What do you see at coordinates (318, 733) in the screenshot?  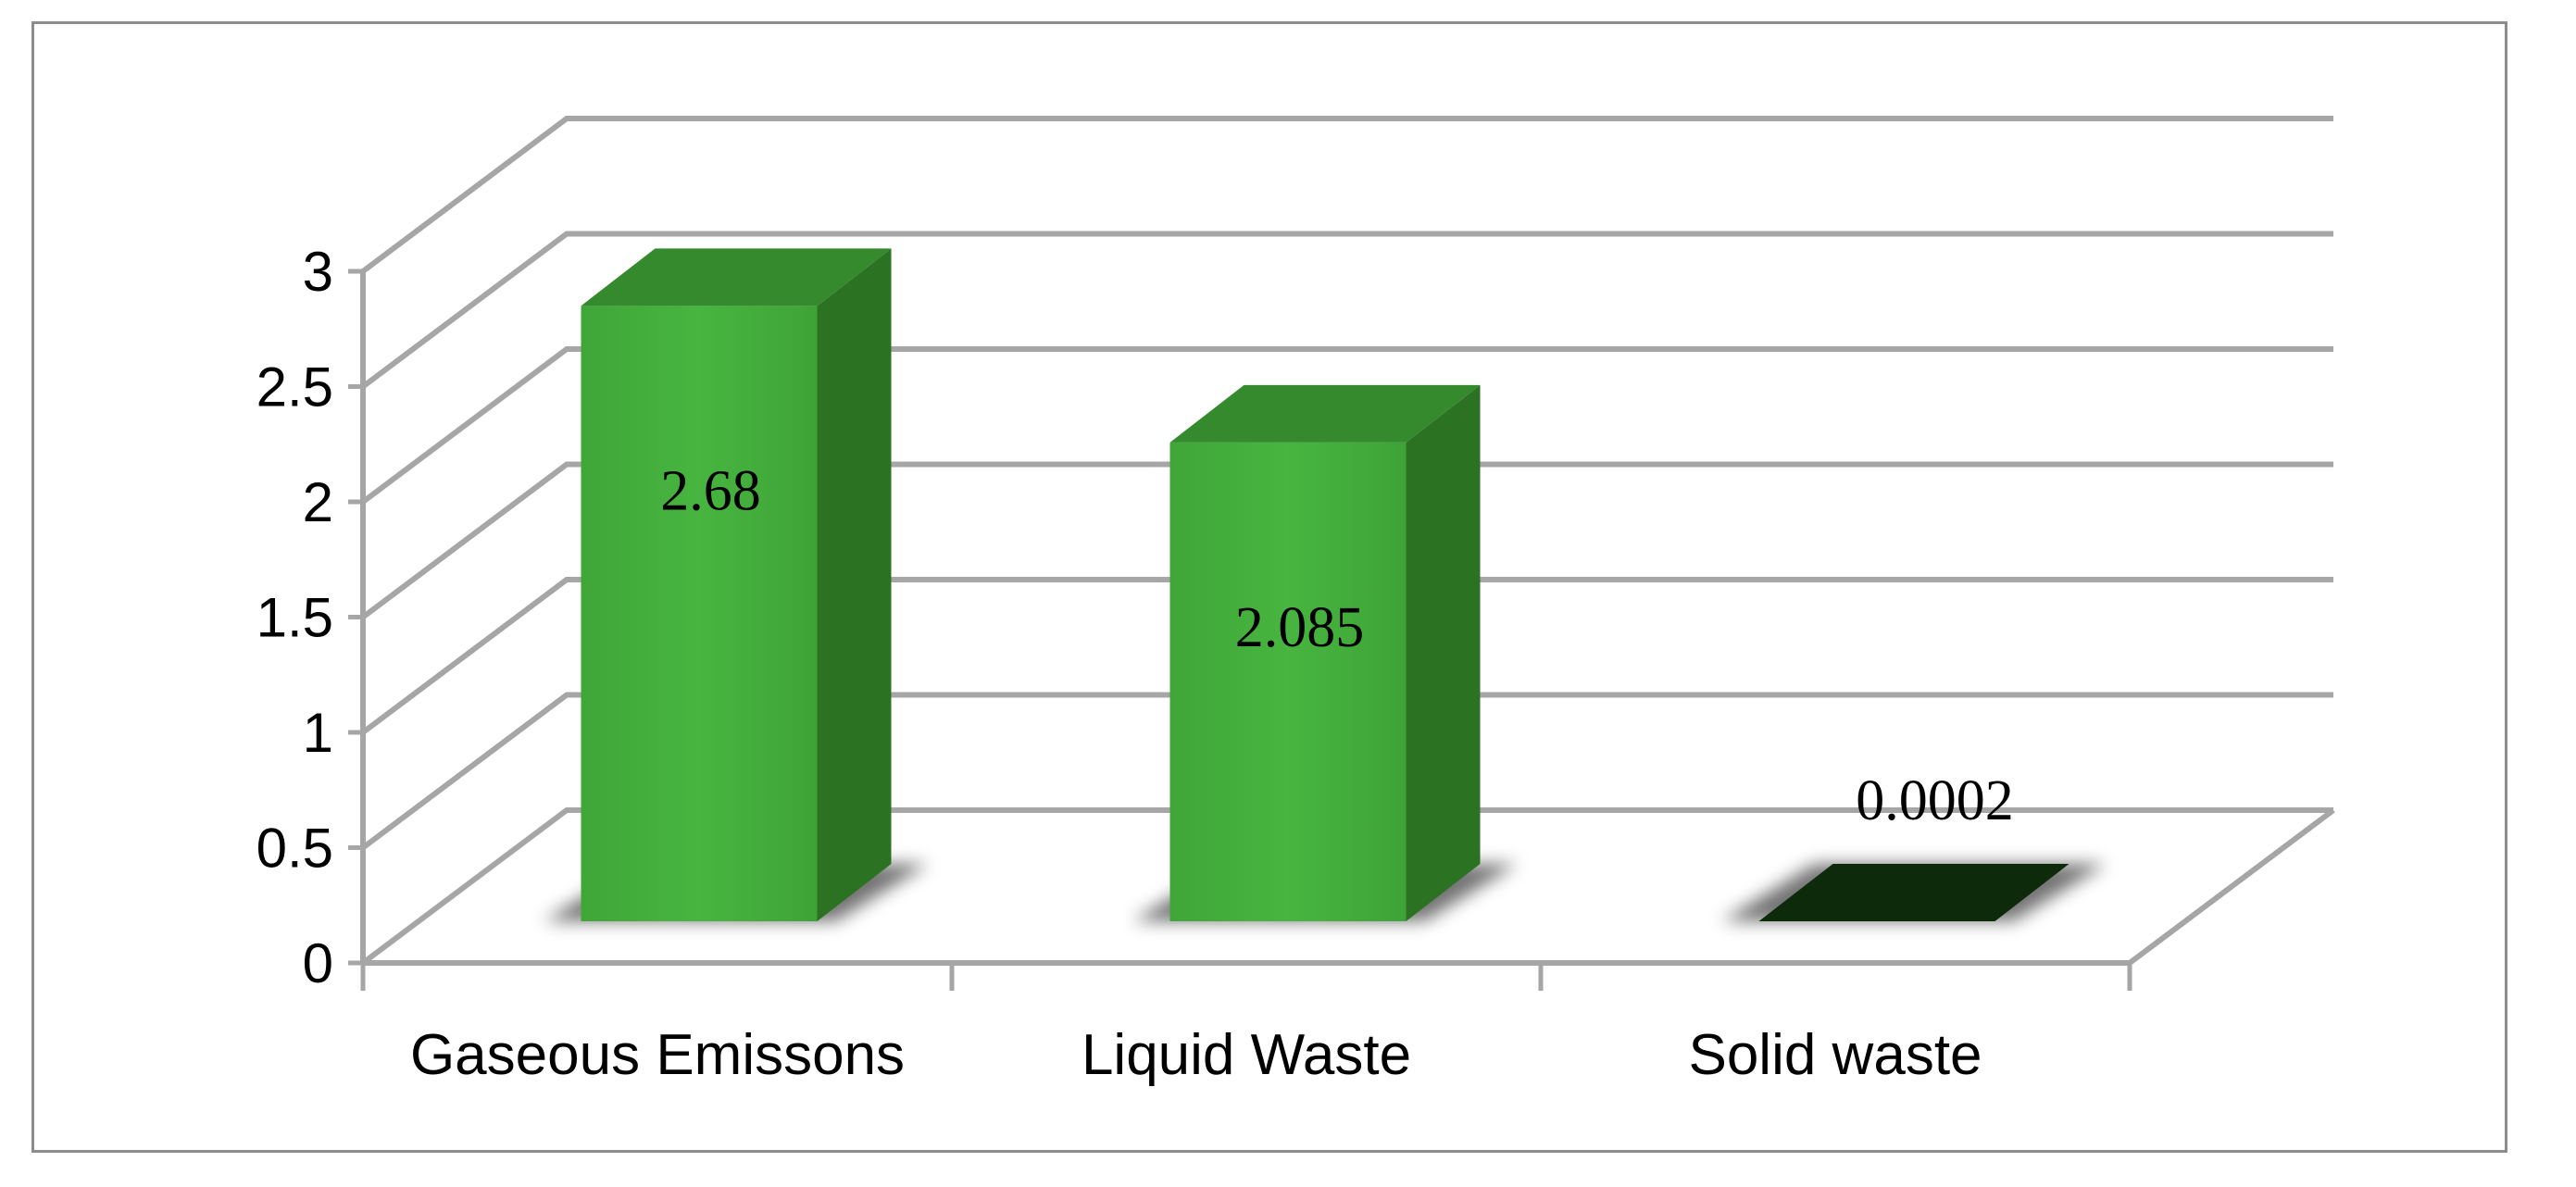 I see `y-tick-label: 1` at bounding box center [318, 733].